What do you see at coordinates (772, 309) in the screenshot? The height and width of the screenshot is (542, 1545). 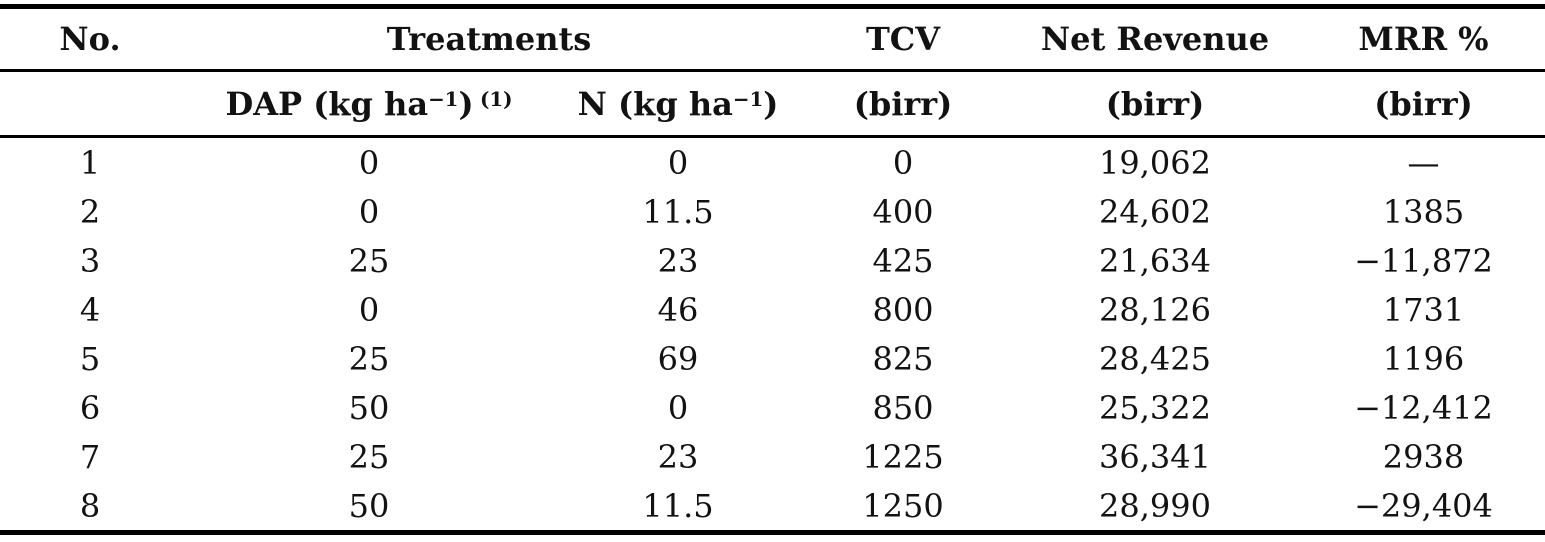 I see `table-row: 4 0 46 800 28,126 1731` at bounding box center [772, 309].